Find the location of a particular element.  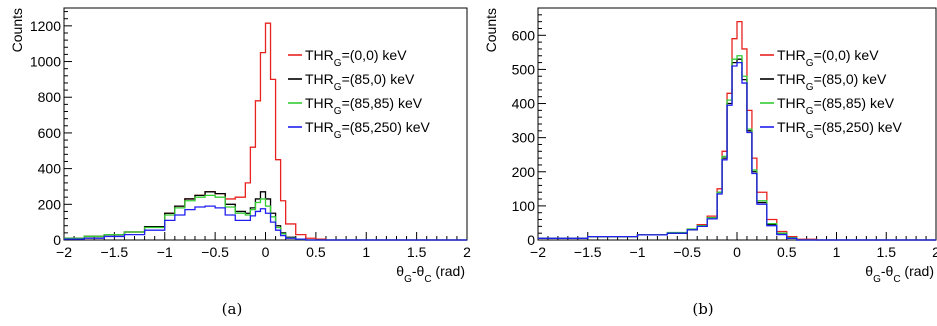

y-tick-label: 800 is located at coordinates (50, 97).